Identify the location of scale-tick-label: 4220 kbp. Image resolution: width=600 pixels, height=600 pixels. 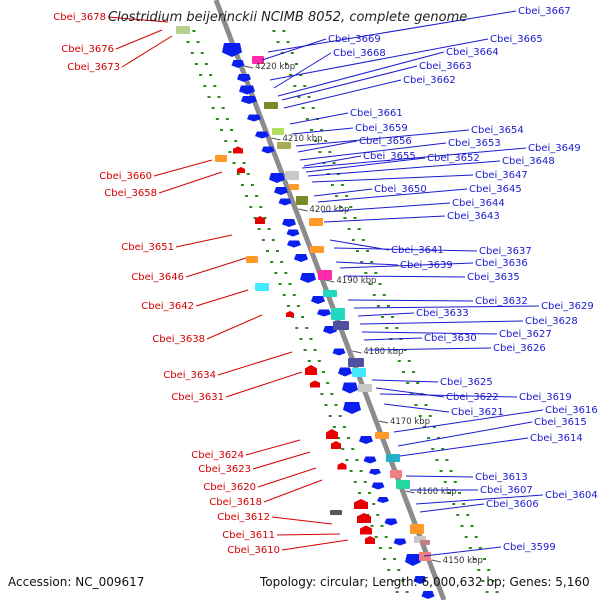
(275, 67).